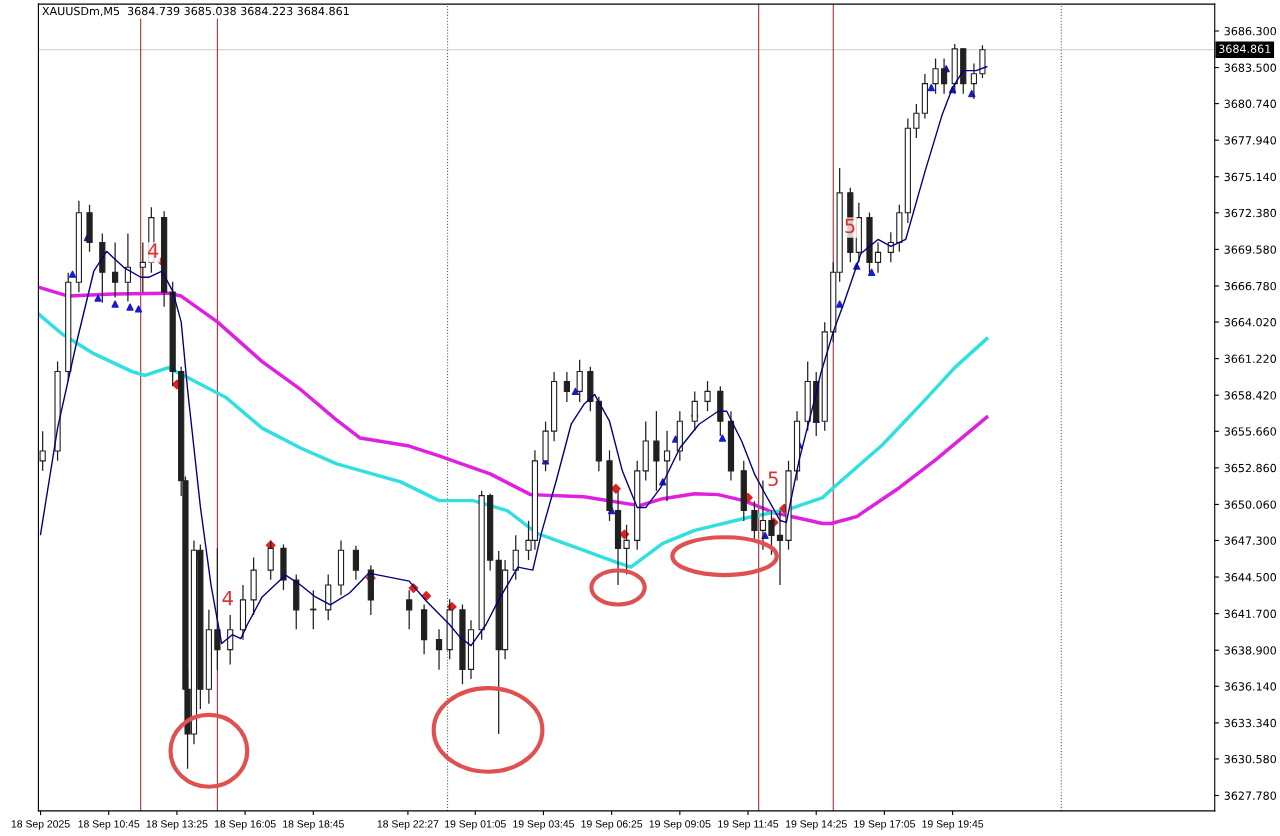  What do you see at coordinates (1250, 577) in the screenshot?
I see `y-tick-label: 3644.500` at bounding box center [1250, 577].